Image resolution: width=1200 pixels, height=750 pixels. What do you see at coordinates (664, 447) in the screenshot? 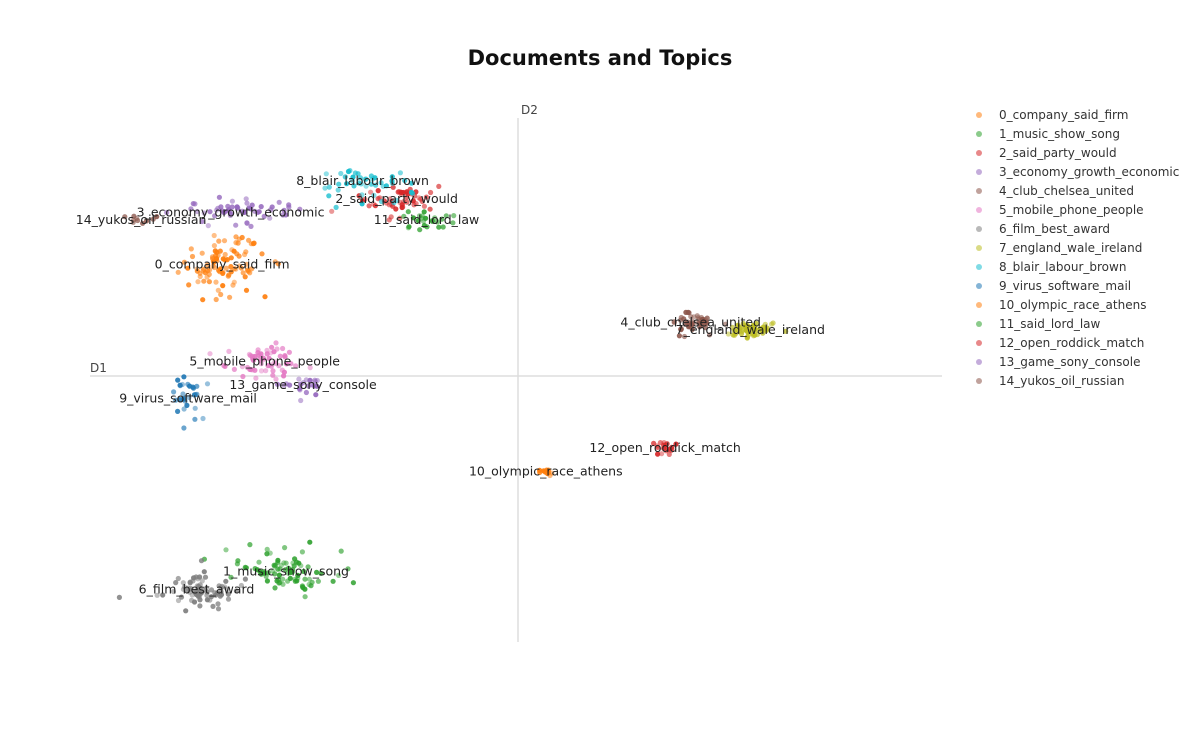
I see `topic-label: 12_open_roddick_match` at bounding box center [664, 447].